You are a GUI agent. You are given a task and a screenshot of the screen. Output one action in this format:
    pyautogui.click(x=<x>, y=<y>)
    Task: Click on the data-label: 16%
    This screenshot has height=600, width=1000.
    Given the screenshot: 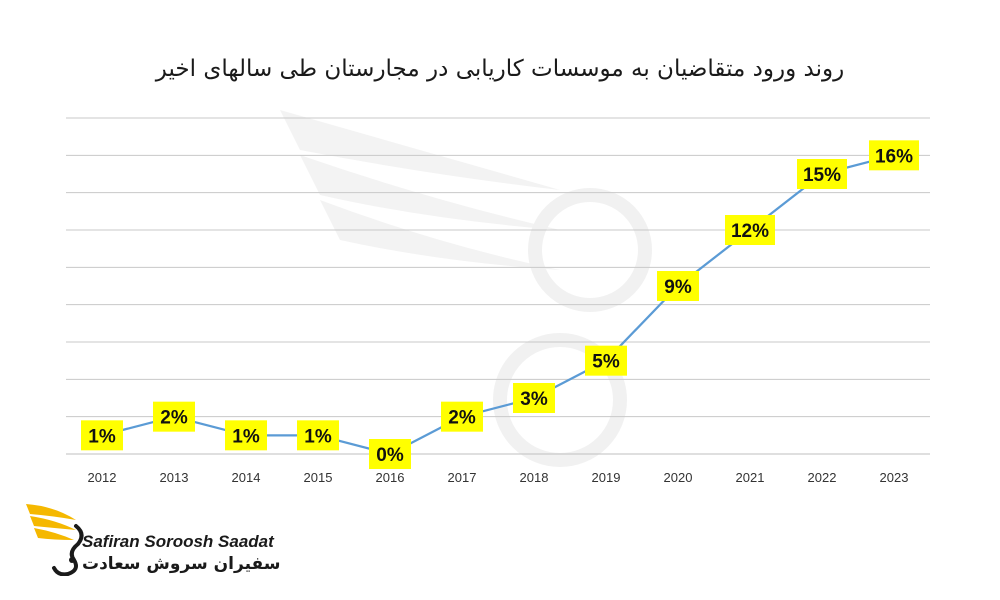 What is the action you would take?
    pyautogui.click(x=894, y=155)
    